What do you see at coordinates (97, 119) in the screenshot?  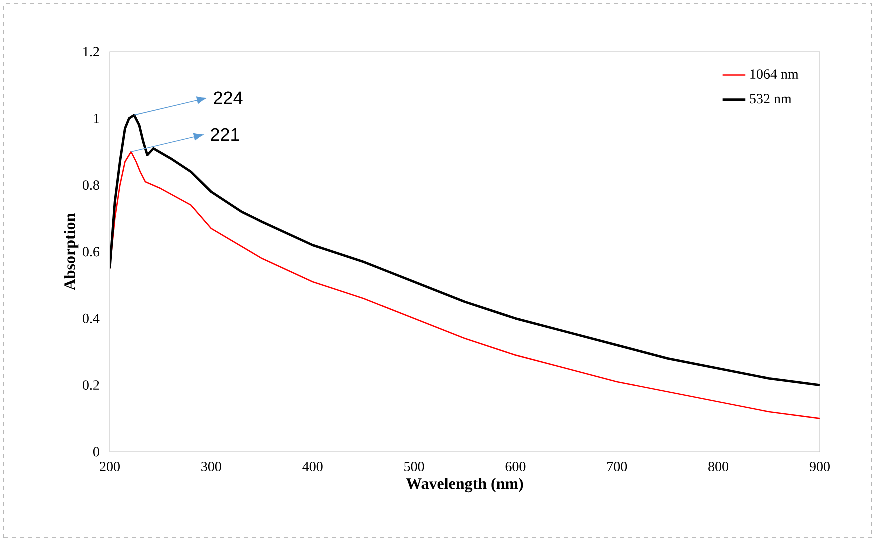 I see `y-tick-label: 1` at bounding box center [97, 119].